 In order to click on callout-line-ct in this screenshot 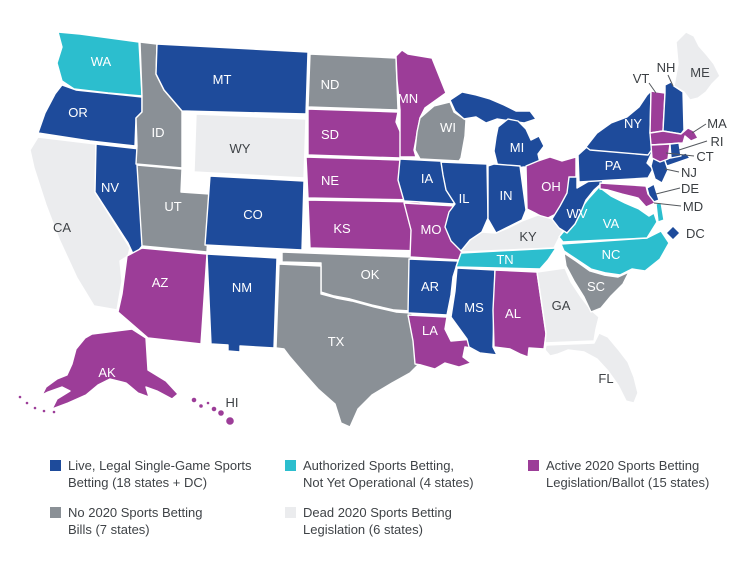, I will do `click(680, 154)`.